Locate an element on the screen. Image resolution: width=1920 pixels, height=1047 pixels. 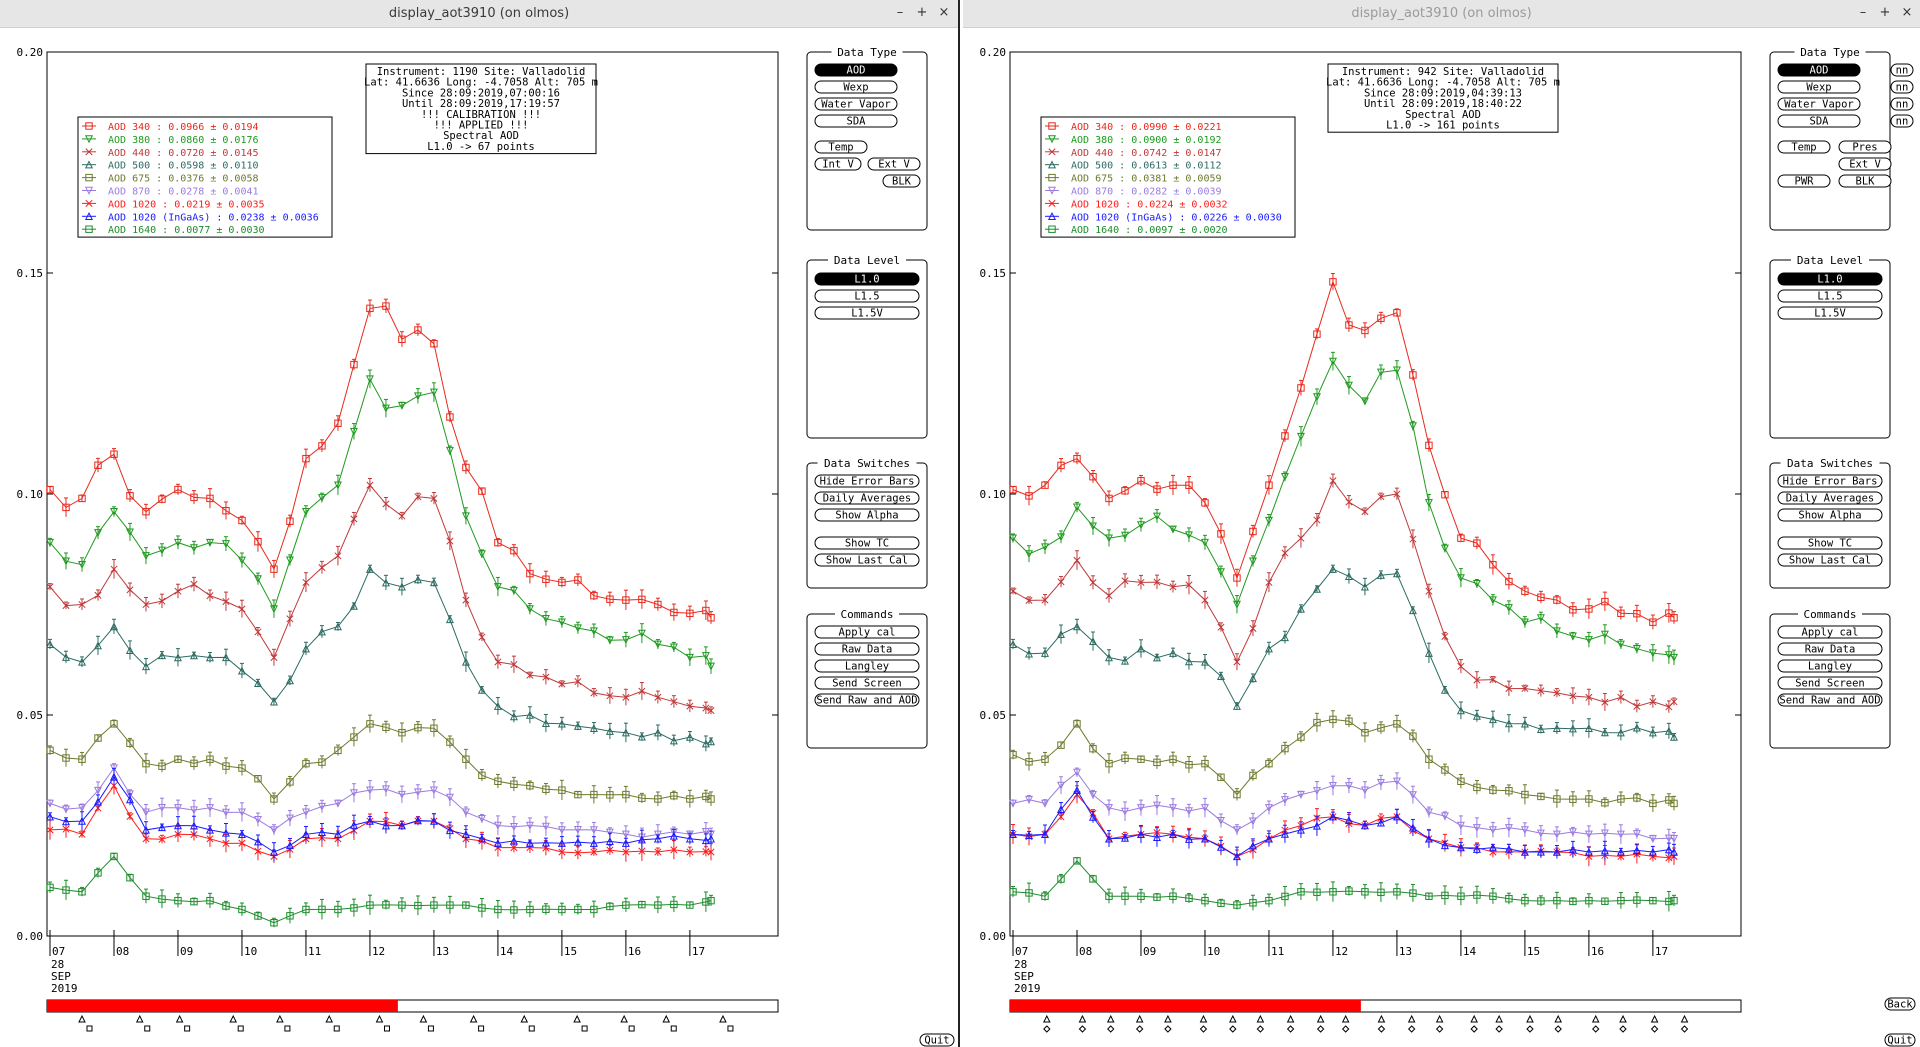
back-button: Back is located at coordinates (1900, 1004).